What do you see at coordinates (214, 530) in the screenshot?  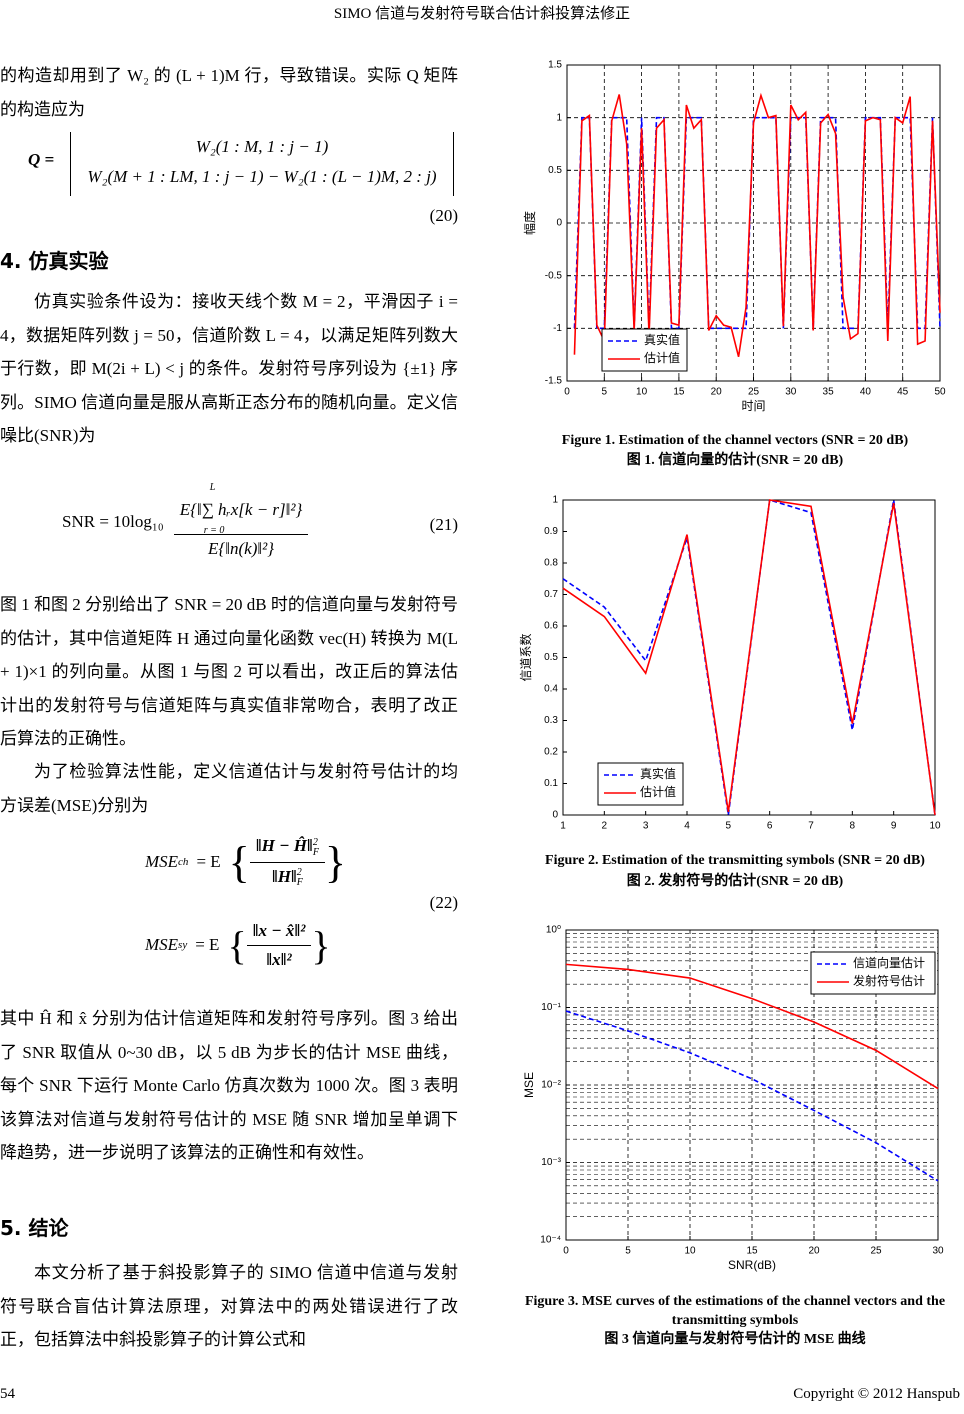 I see `sum-lower: r = 0` at bounding box center [214, 530].